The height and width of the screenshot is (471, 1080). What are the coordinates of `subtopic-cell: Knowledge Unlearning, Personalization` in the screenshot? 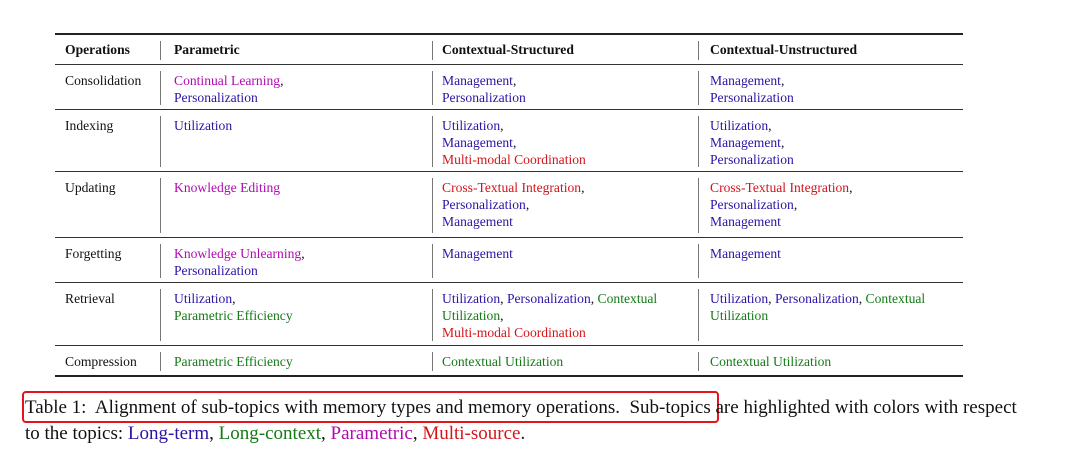 It's located at (296, 260).